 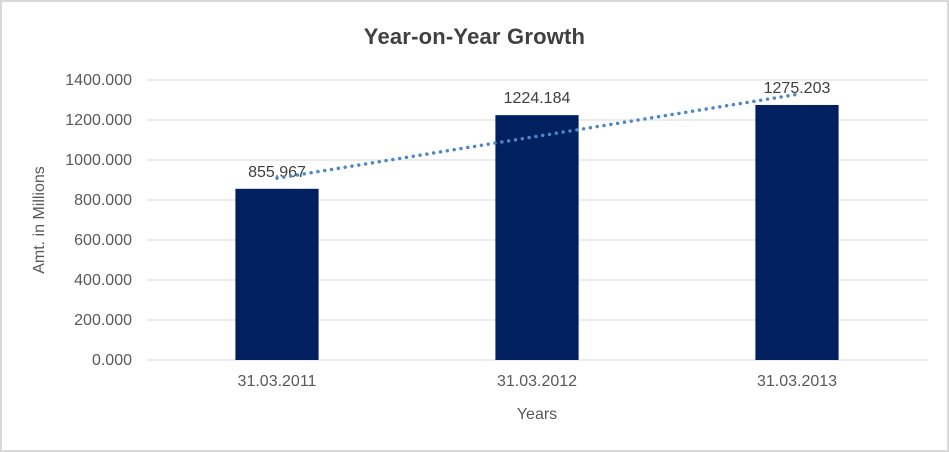 I want to click on y-tick-label: 1000.000, so click(x=98, y=160).